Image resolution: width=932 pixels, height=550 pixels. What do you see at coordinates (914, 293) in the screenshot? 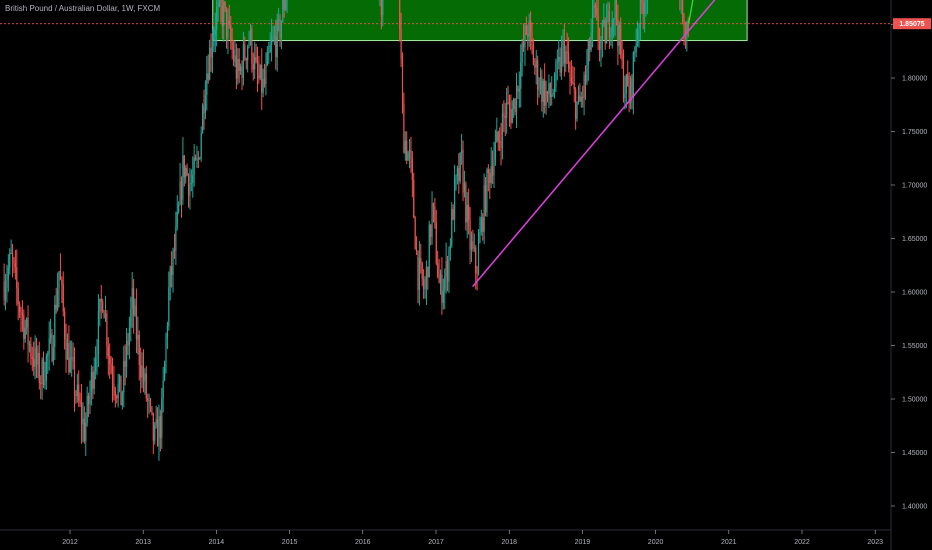
I see `y-tick-label: 1.60000` at bounding box center [914, 293].